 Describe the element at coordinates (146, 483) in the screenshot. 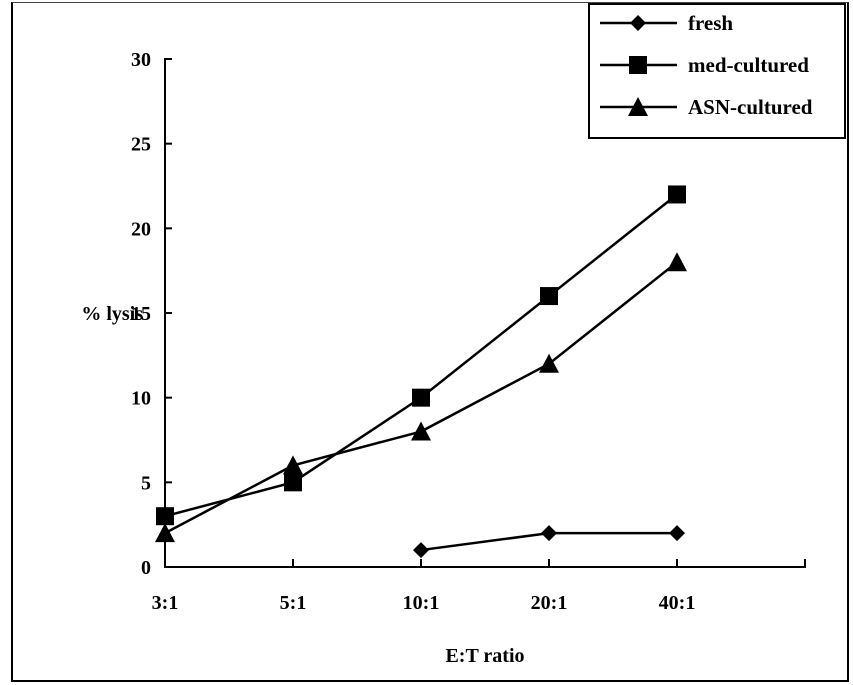

I see `y-tick-label: 5` at that location.